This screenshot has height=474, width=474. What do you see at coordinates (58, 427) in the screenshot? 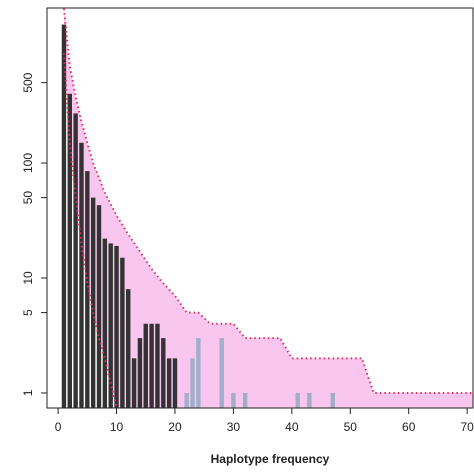
I see `x-tick-label: 0` at bounding box center [58, 427].